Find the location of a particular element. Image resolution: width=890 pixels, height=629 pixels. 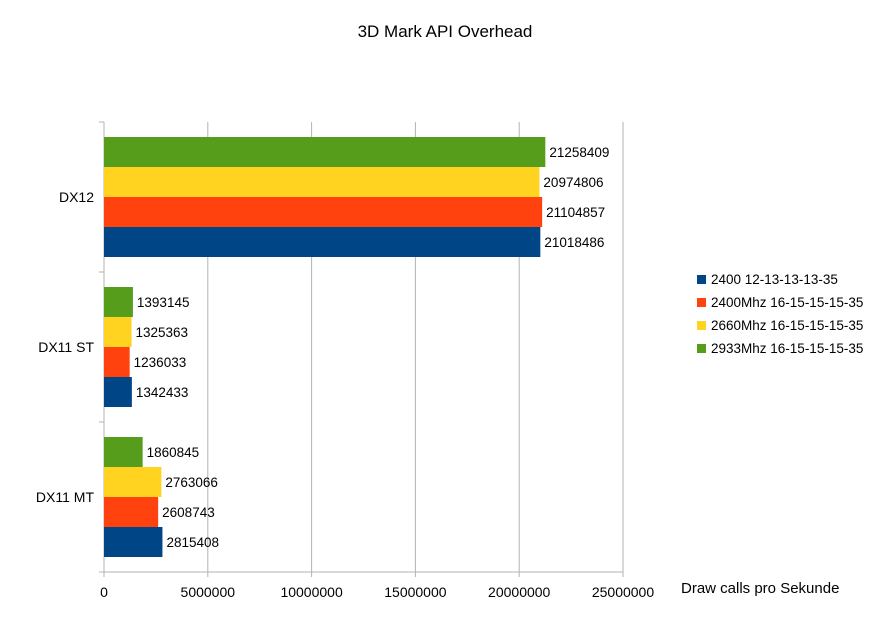

legend-label: 2933Mhz 16-15-15-15-35 is located at coordinates (787, 348).